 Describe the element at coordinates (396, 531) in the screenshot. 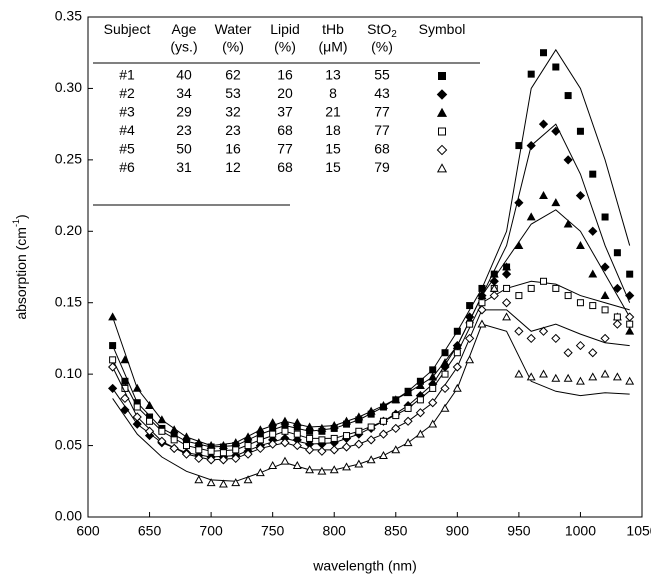

I see `x-tick-label: 850` at that location.